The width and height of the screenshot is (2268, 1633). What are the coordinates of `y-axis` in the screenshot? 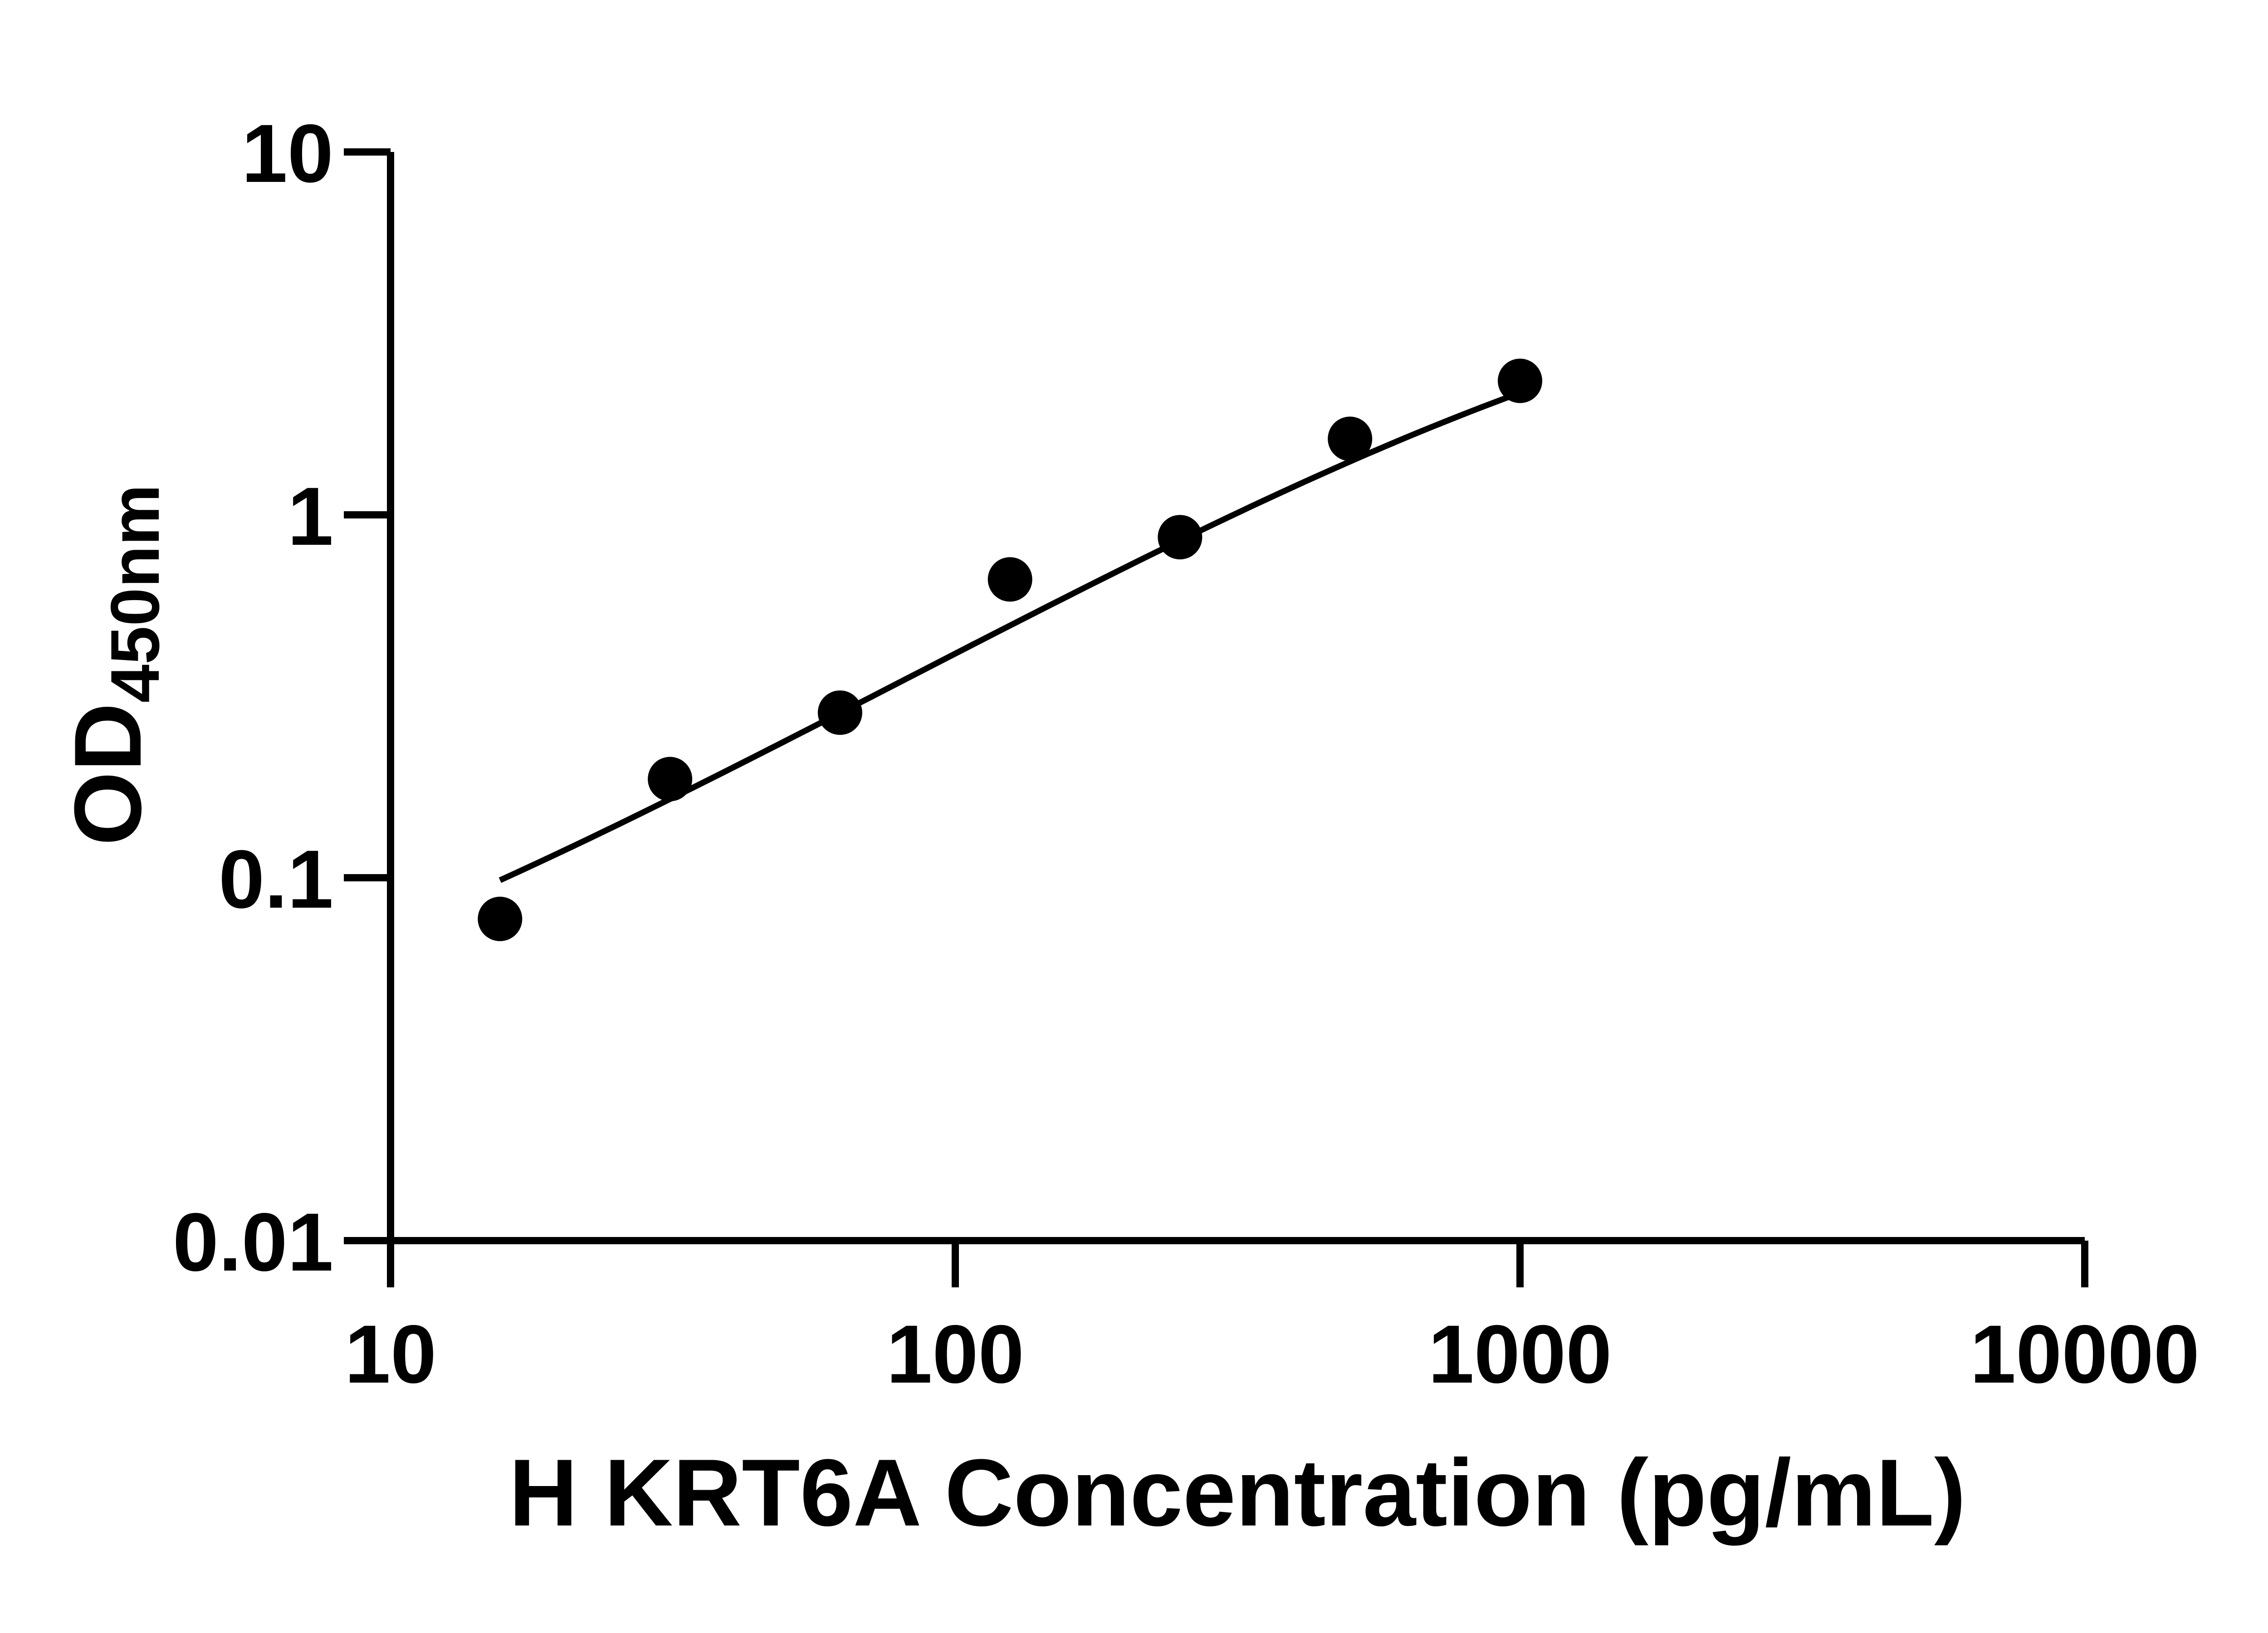 It's located at (369, 696).